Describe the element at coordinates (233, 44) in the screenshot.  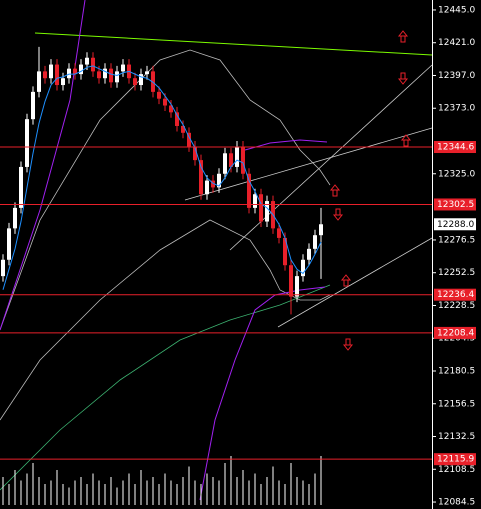
I see `trend-line` at that location.